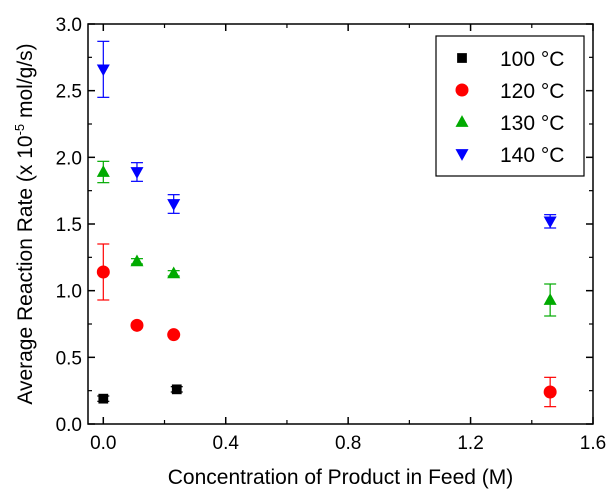  Describe the element at coordinates (69, 158) in the screenshot. I see `y-tick-label: 2.0` at that location.